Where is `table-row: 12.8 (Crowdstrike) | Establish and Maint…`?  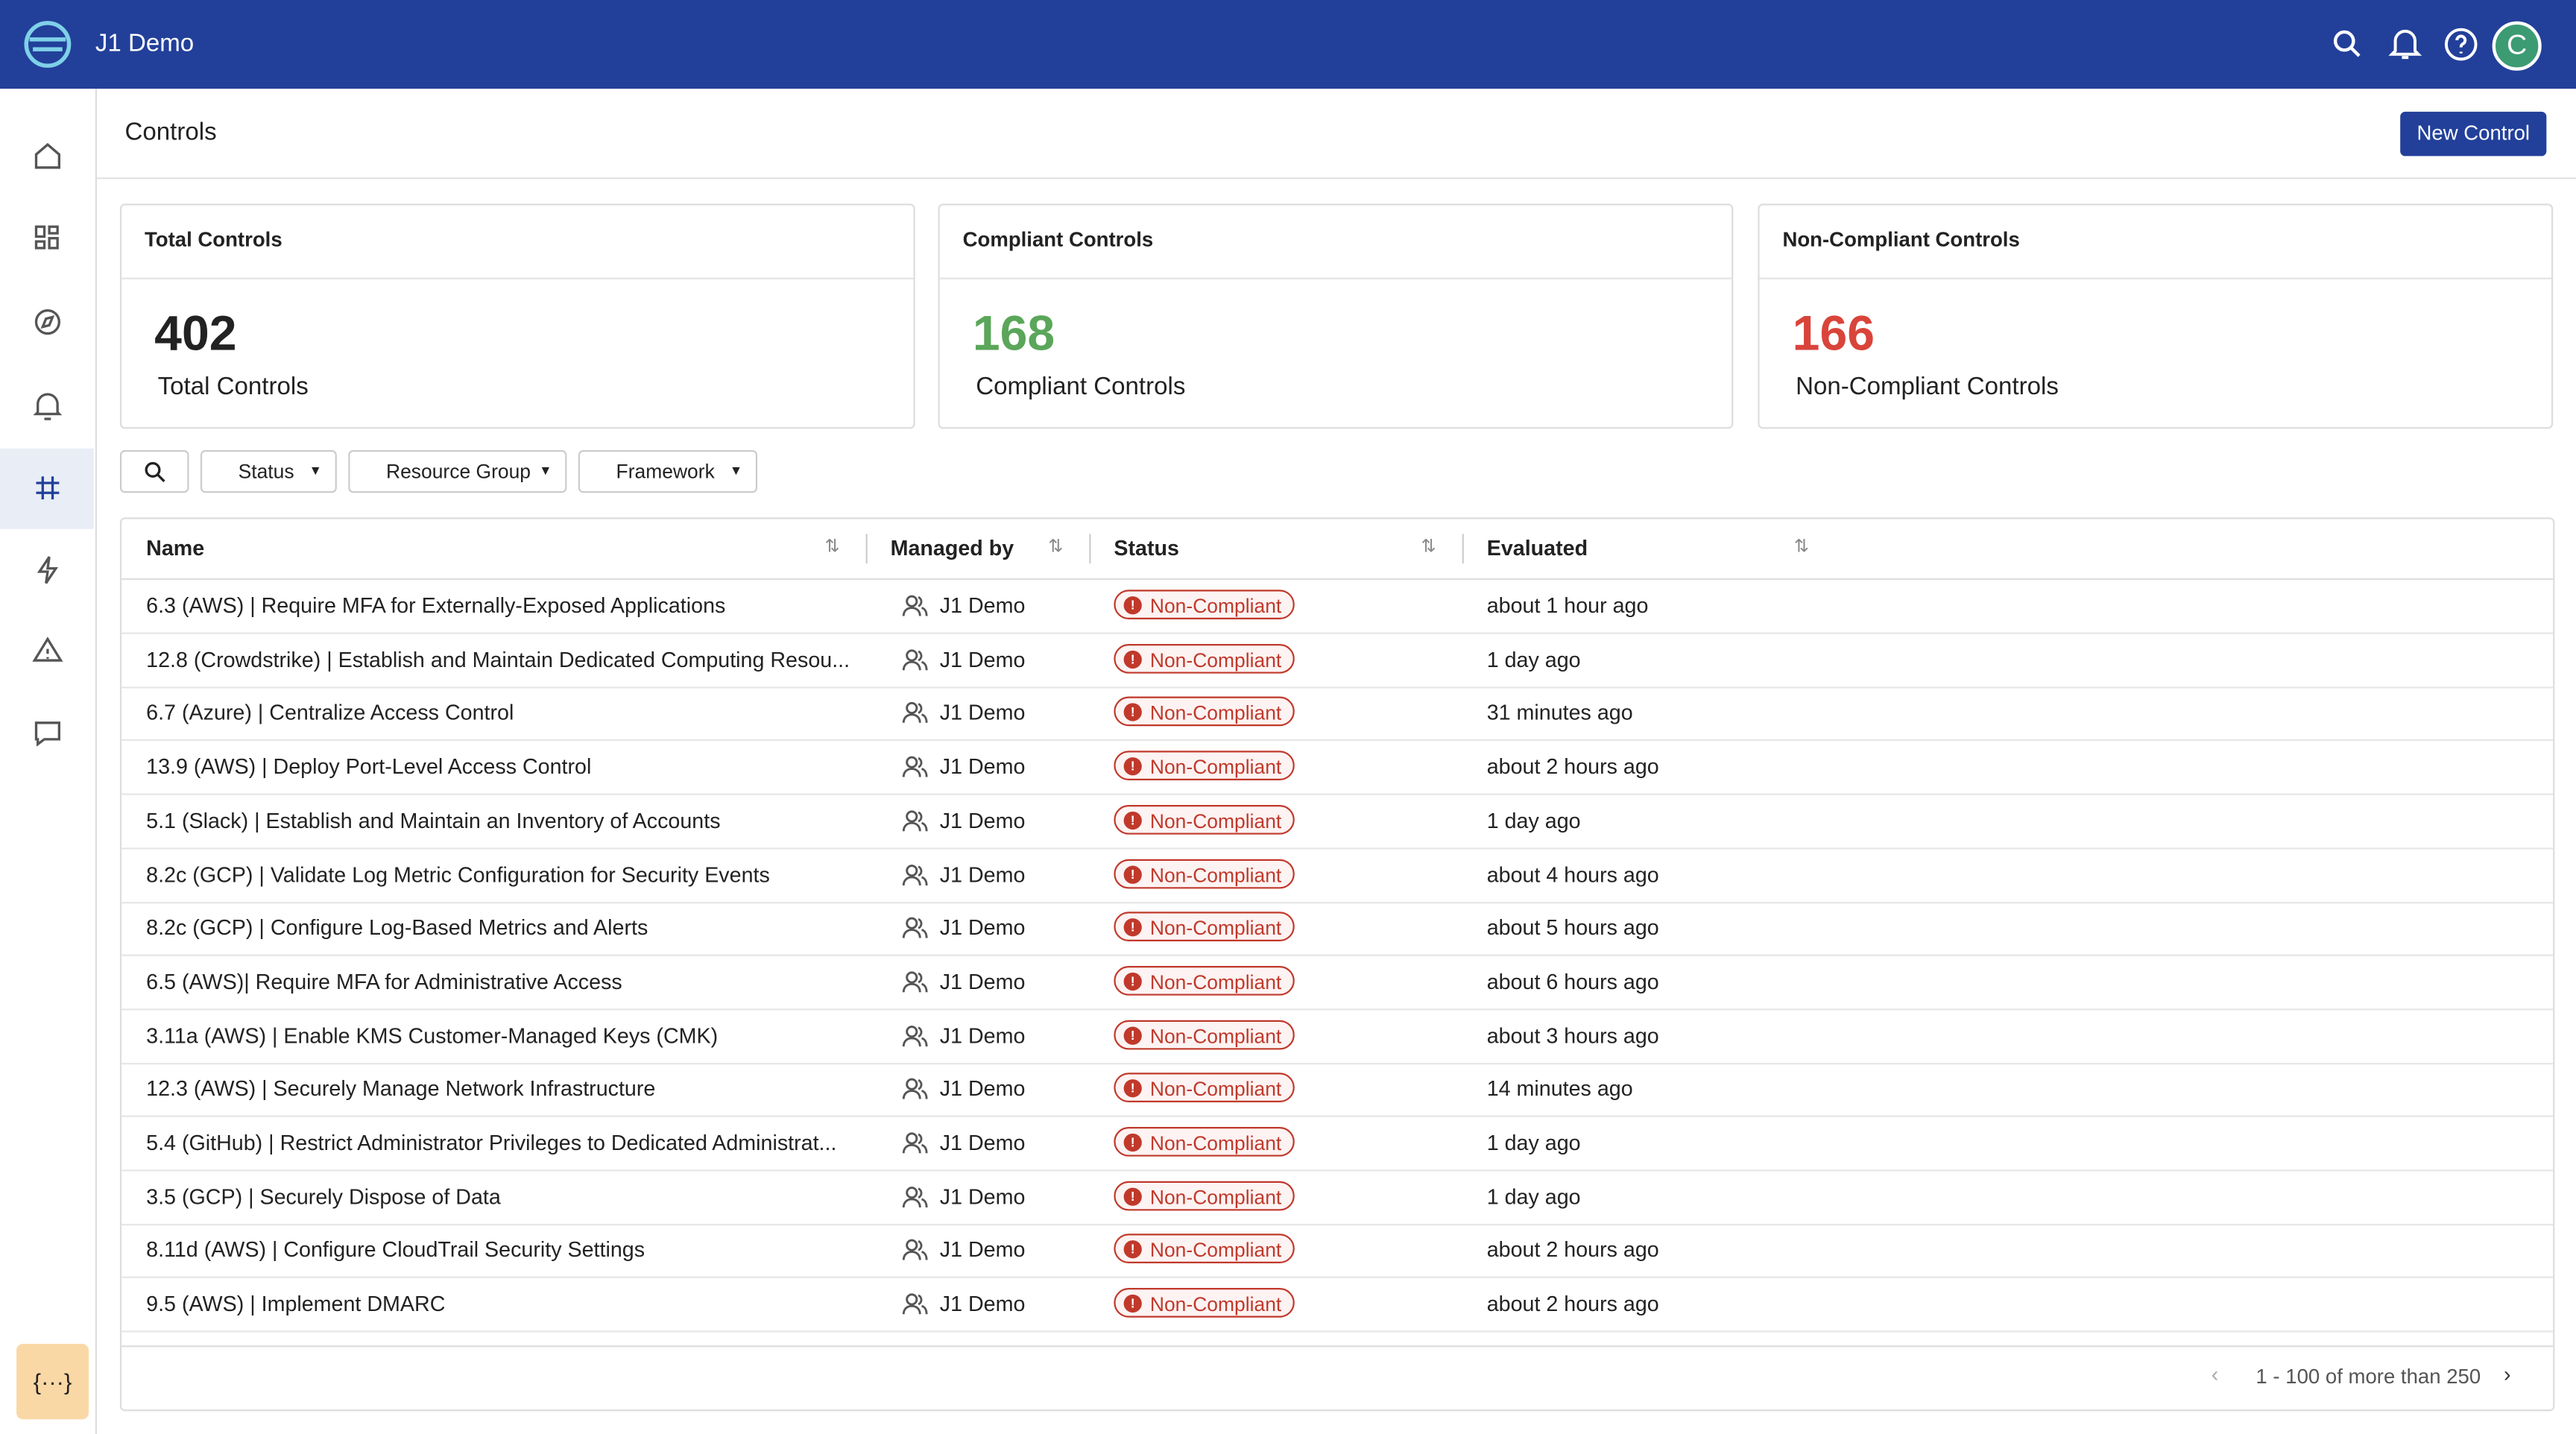
table-row: 12.8 (Crowdstrike) | Establish and Maint… is located at coordinates (1337, 661).